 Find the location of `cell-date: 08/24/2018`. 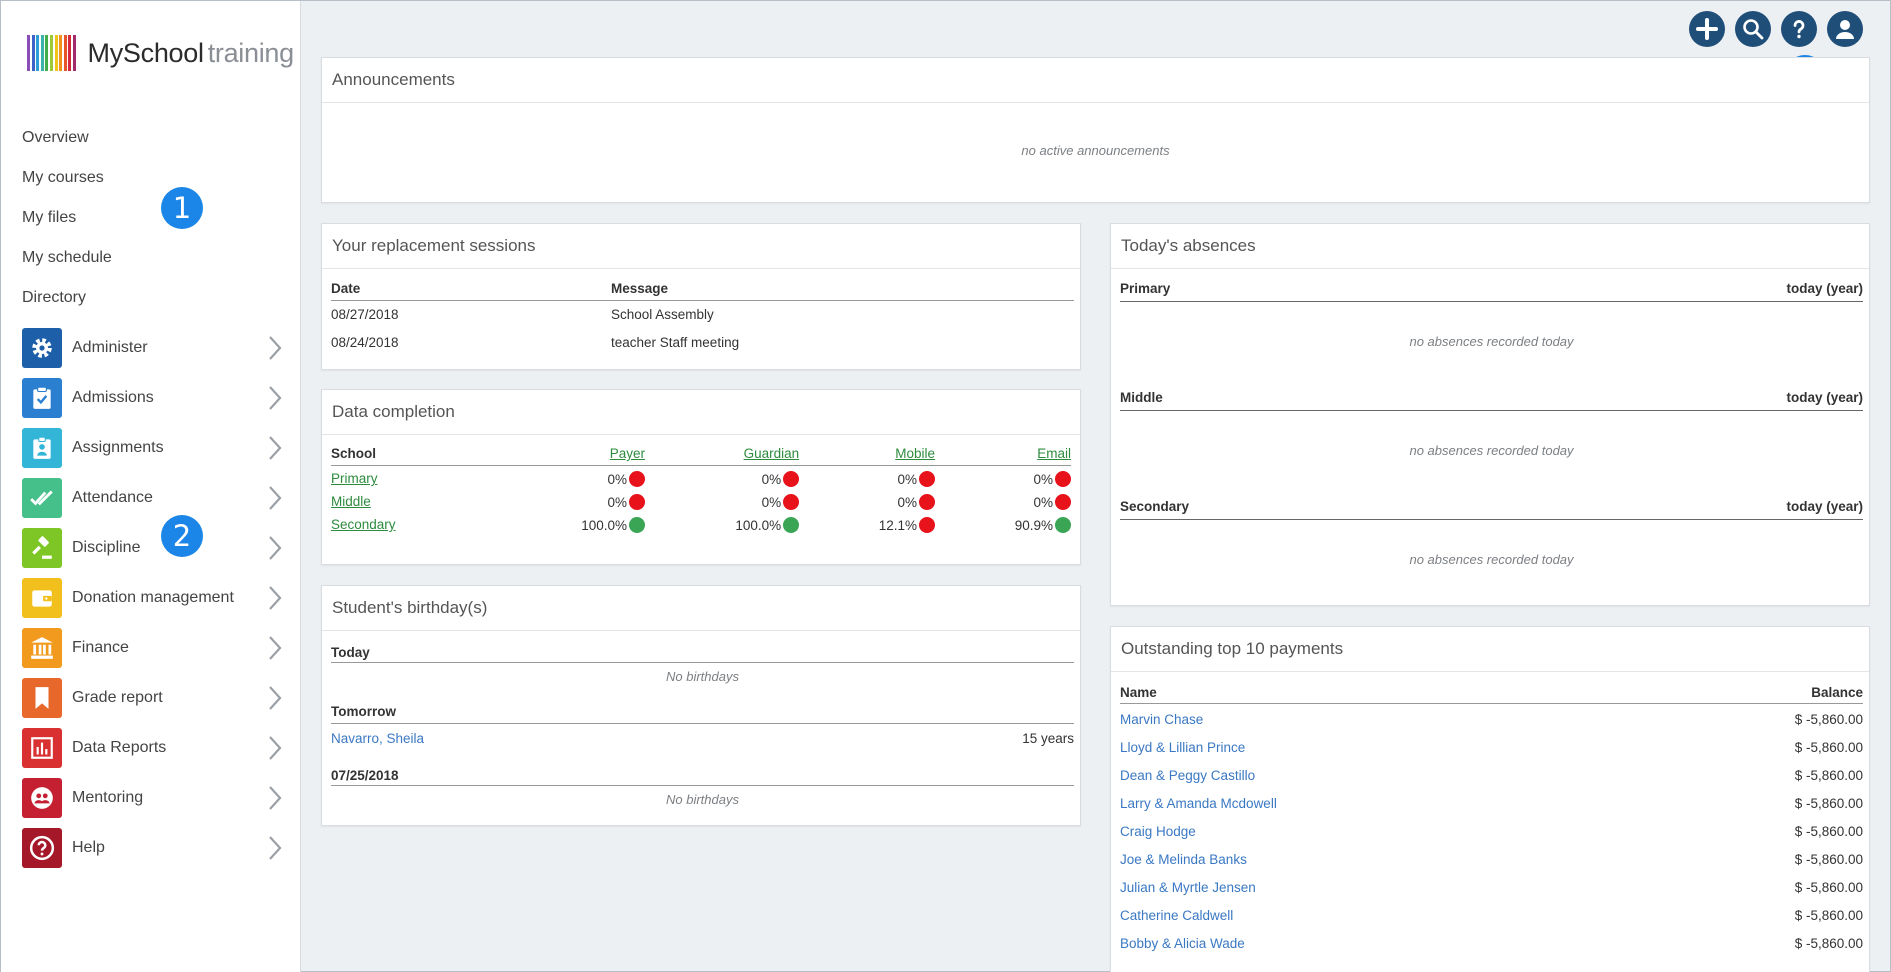

cell-date: 08/24/2018 is located at coordinates (365, 342).